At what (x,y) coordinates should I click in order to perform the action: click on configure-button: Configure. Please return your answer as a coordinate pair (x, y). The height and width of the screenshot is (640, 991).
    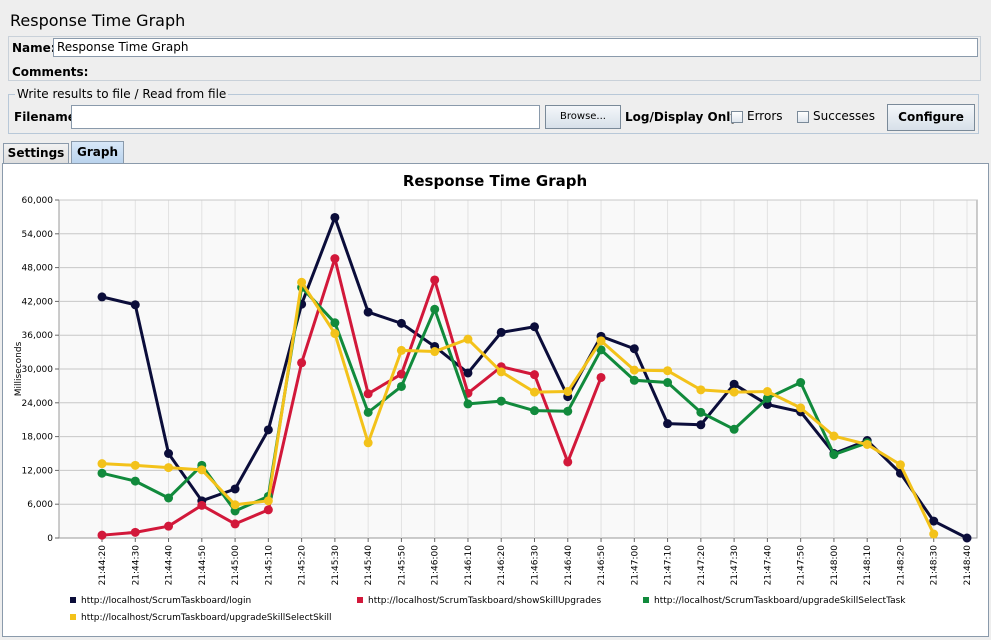
    Looking at the image, I should click on (931, 117).